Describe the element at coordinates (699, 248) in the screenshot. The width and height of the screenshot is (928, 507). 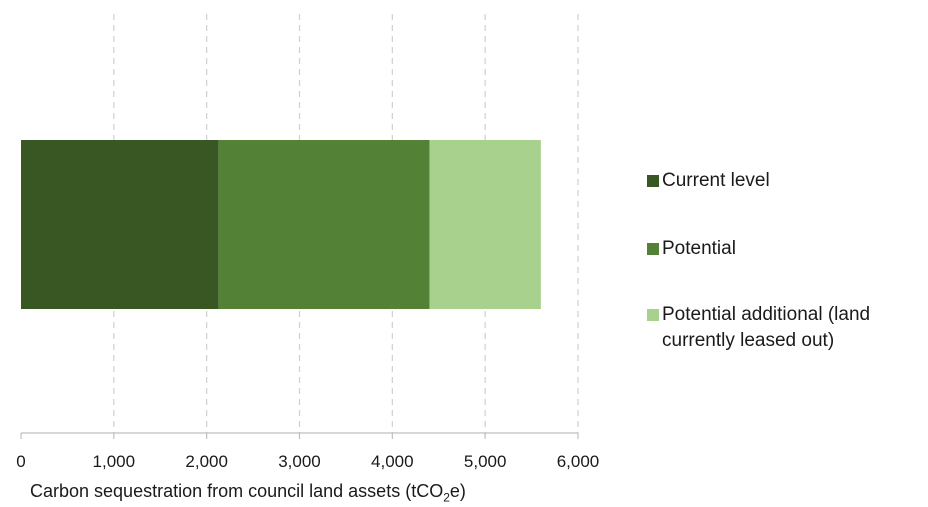
I see `legend-label-potential: Potential` at that location.